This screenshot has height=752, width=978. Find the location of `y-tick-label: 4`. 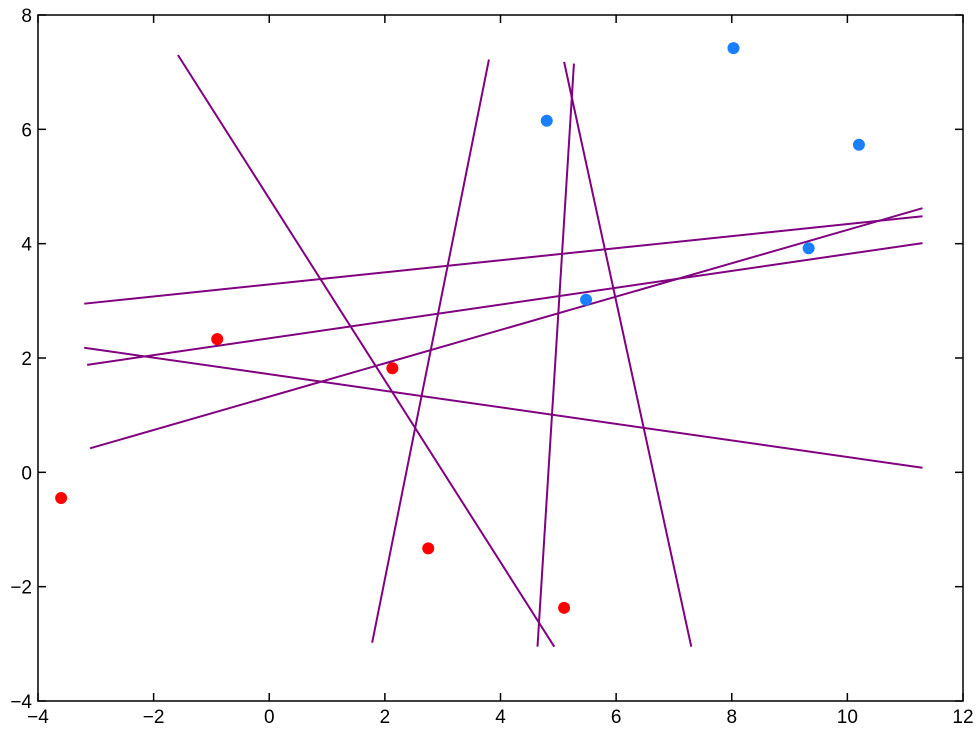

y-tick-label: 4 is located at coordinates (26, 245).